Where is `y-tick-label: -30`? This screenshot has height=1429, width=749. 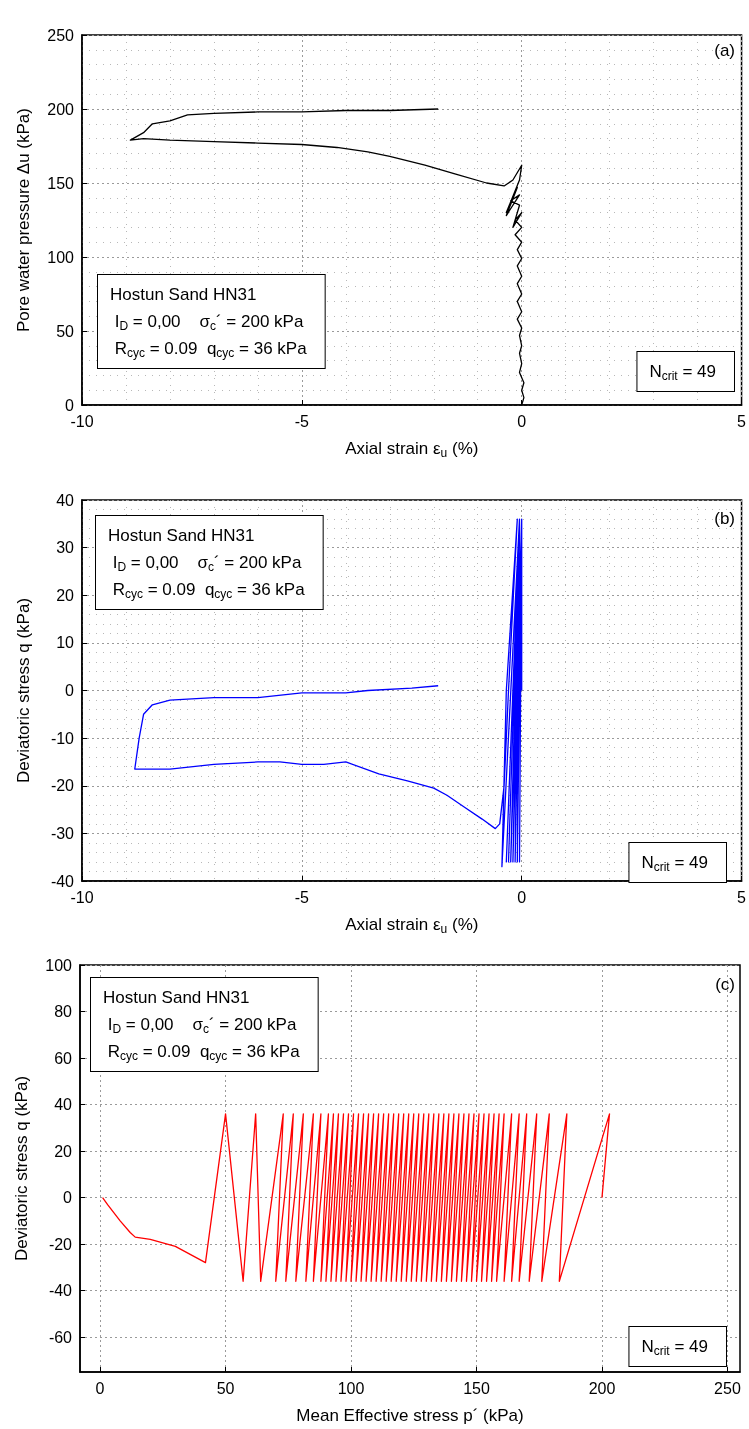
y-tick-label: -30 is located at coordinates (62, 833).